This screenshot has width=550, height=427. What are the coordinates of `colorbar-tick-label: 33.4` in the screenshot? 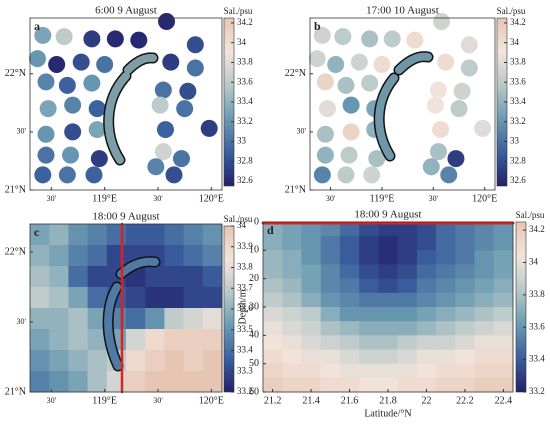 It's located at (537, 359).